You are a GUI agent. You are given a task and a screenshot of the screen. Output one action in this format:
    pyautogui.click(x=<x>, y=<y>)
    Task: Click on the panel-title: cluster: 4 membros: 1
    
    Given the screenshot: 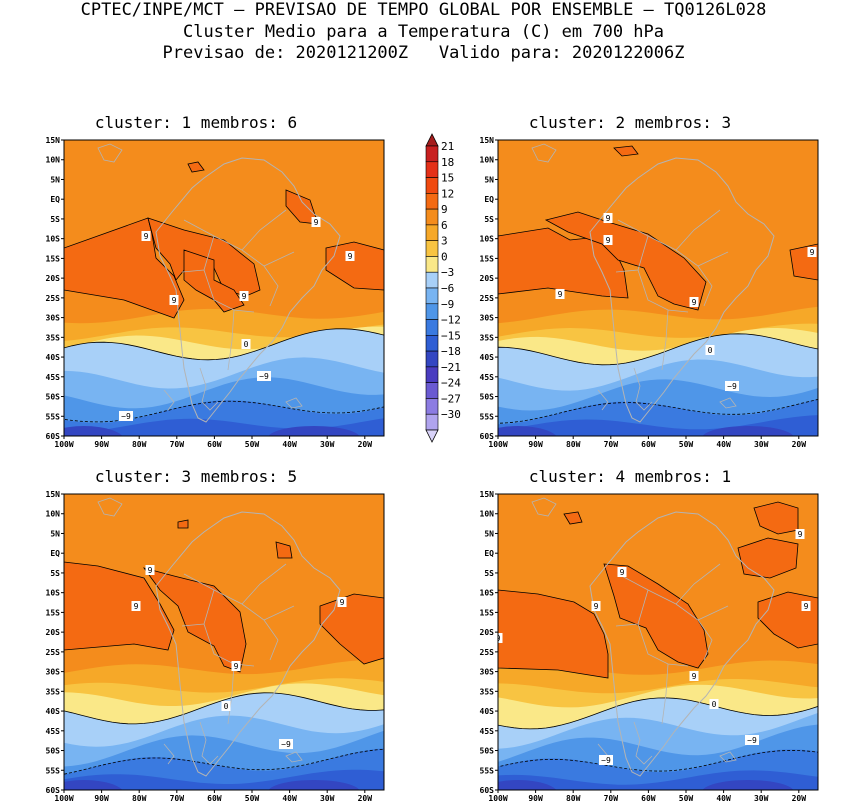 What is the action you would take?
    pyautogui.click(x=630, y=476)
    